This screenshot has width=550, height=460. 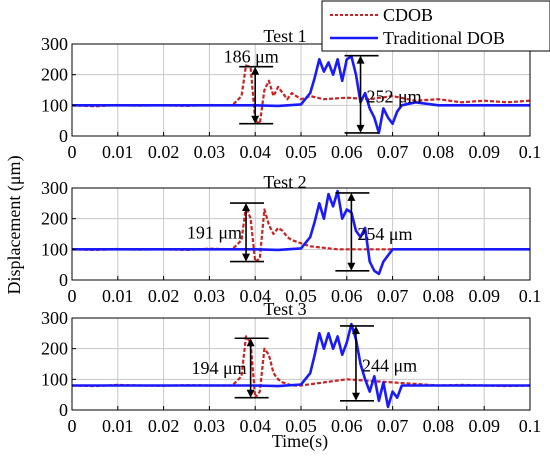 I want to click on annotation-label: 191 μm, so click(x=214, y=232).